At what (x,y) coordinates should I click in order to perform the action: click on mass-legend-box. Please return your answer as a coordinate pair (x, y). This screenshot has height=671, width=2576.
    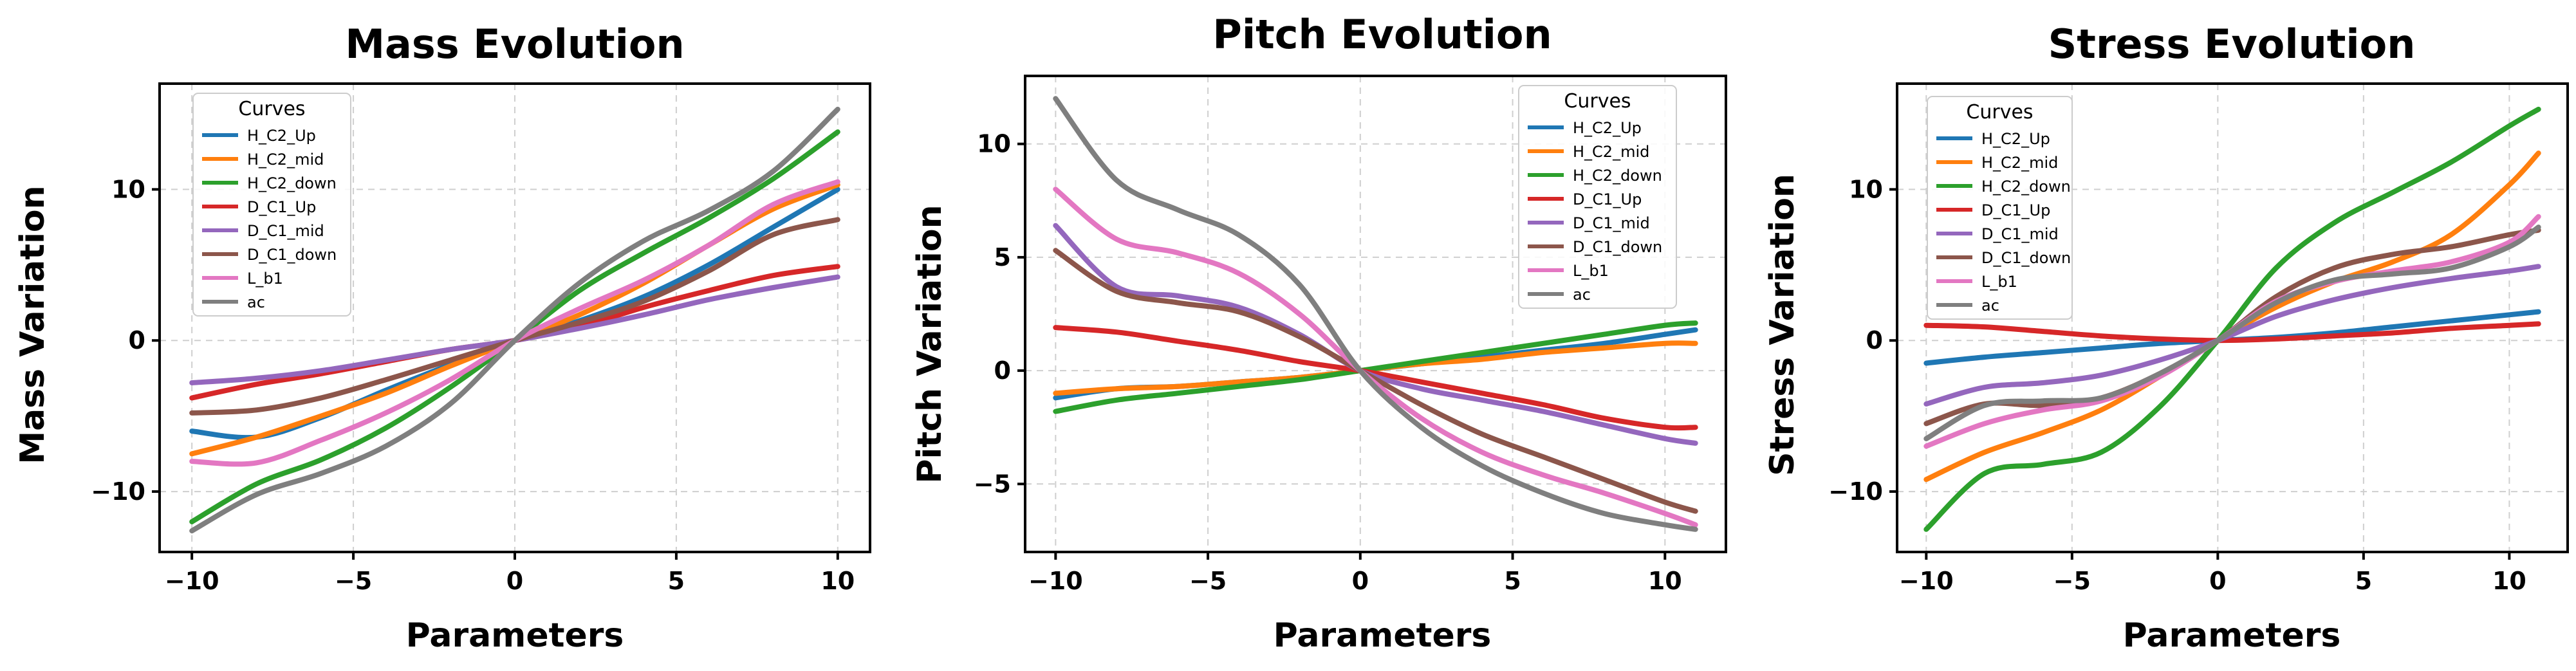
    Looking at the image, I should click on (271, 205).